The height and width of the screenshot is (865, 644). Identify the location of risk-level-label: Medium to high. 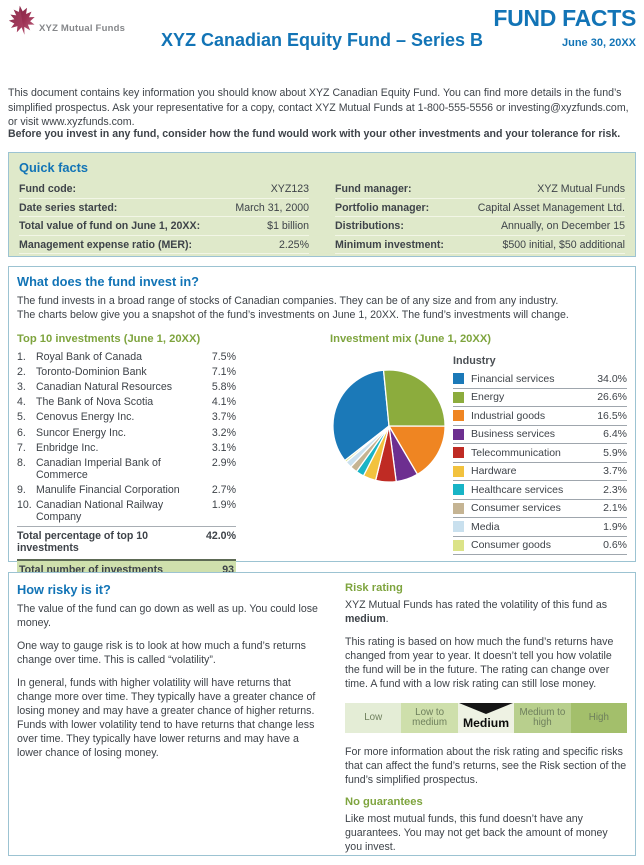
(542, 717).